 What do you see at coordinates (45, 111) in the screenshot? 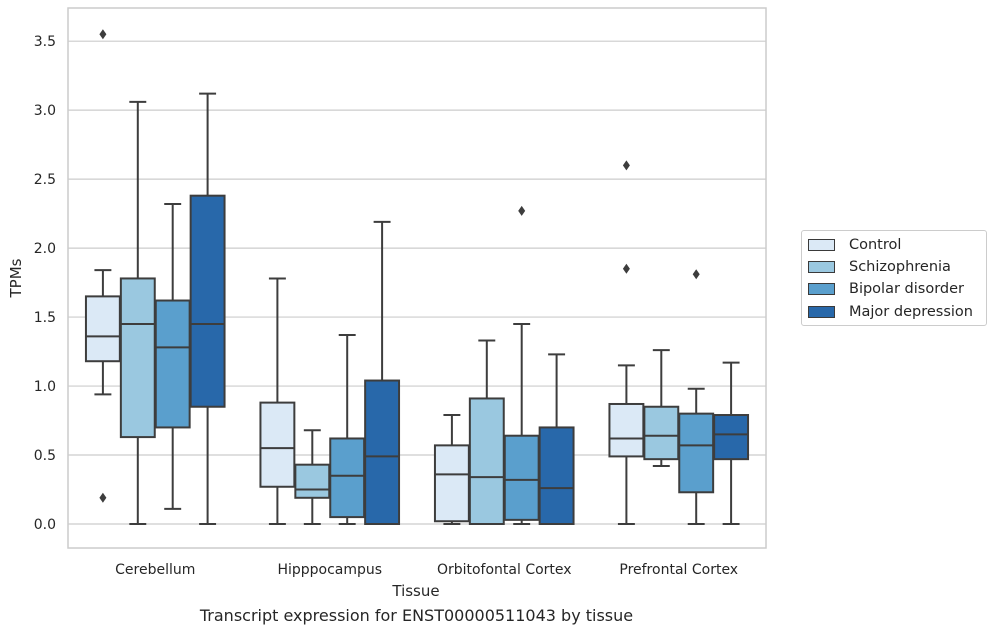
I see `y-tick-label: 3.0` at bounding box center [45, 111].